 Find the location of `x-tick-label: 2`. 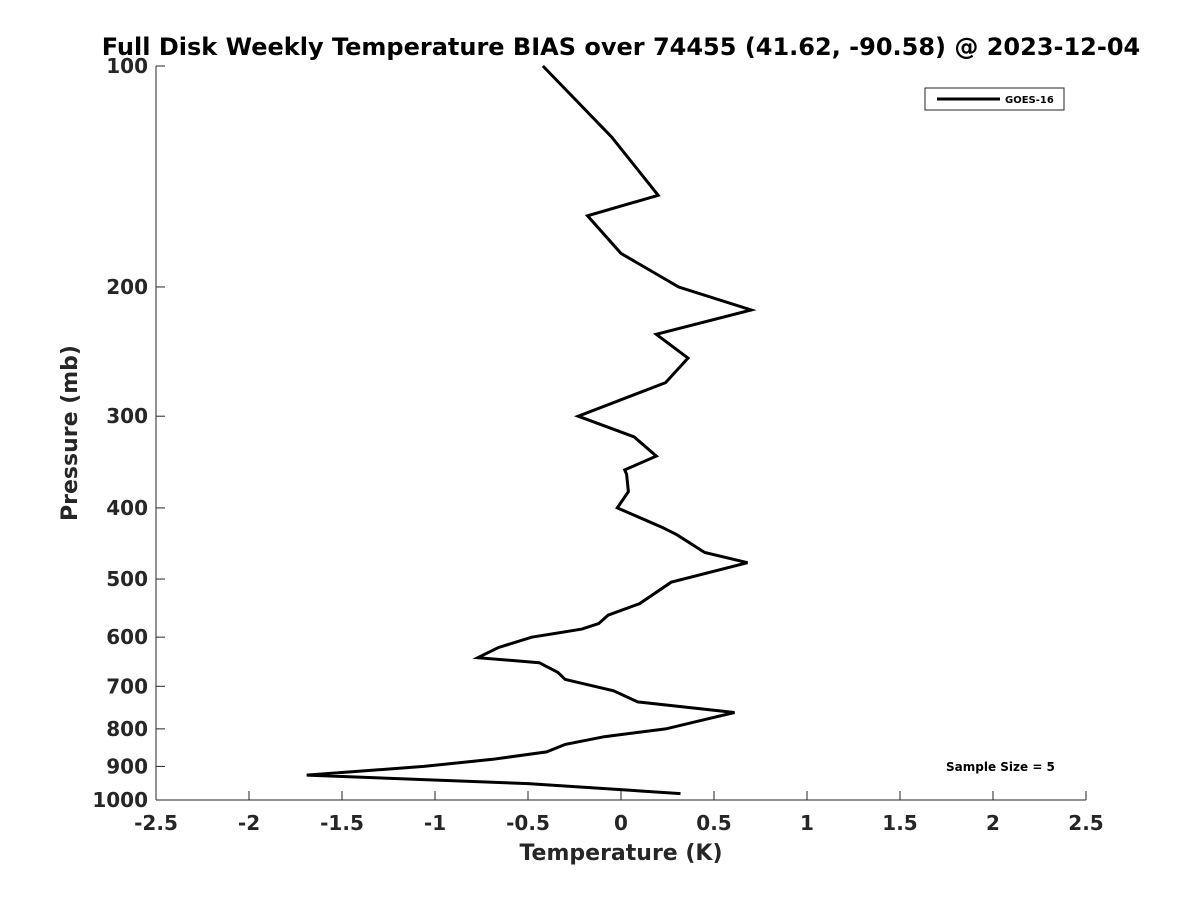

x-tick-label: 2 is located at coordinates (993, 823).